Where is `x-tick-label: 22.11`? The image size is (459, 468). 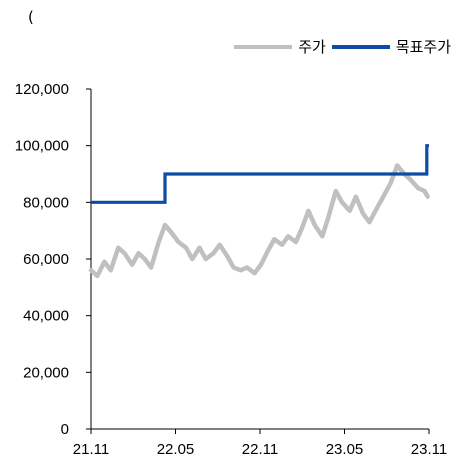 x-tick-label: 22.11 is located at coordinates (260, 449).